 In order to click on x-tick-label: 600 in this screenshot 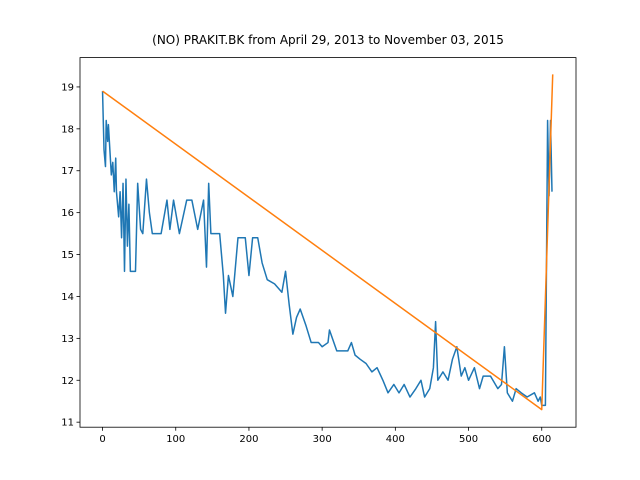, I will do `click(541, 439)`.